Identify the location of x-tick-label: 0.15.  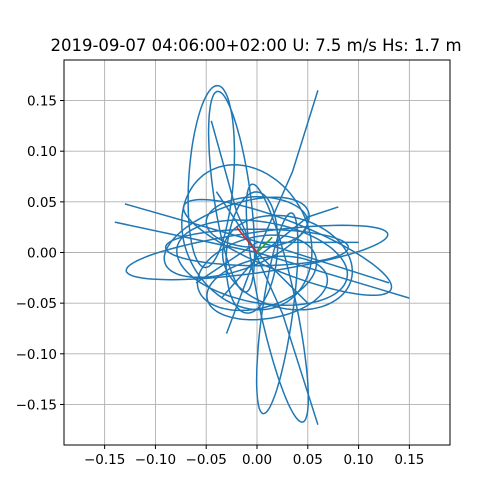
(409, 460).